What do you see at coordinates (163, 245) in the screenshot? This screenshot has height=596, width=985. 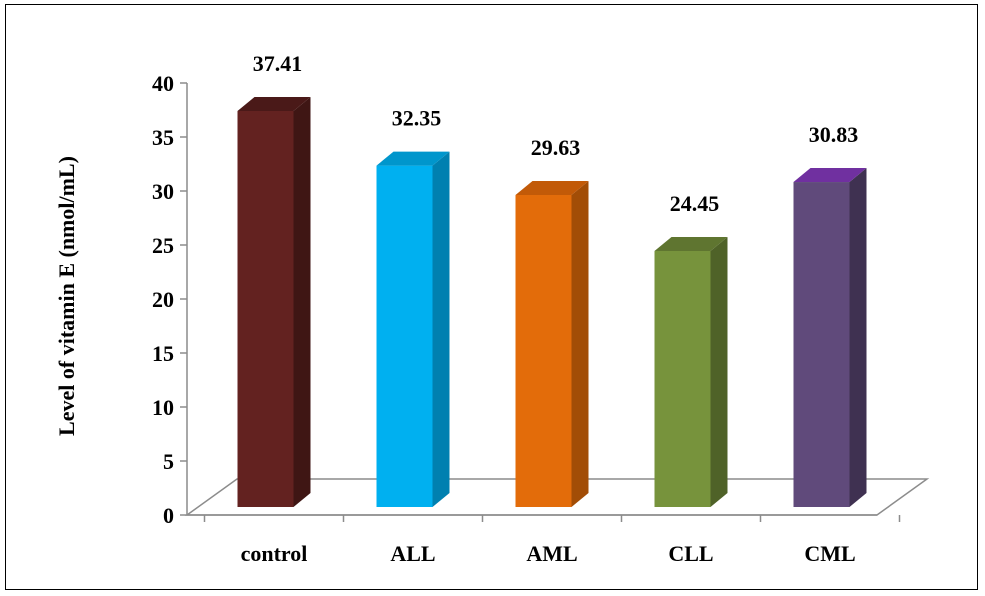 I see `y-tick-label: 25` at bounding box center [163, 245].